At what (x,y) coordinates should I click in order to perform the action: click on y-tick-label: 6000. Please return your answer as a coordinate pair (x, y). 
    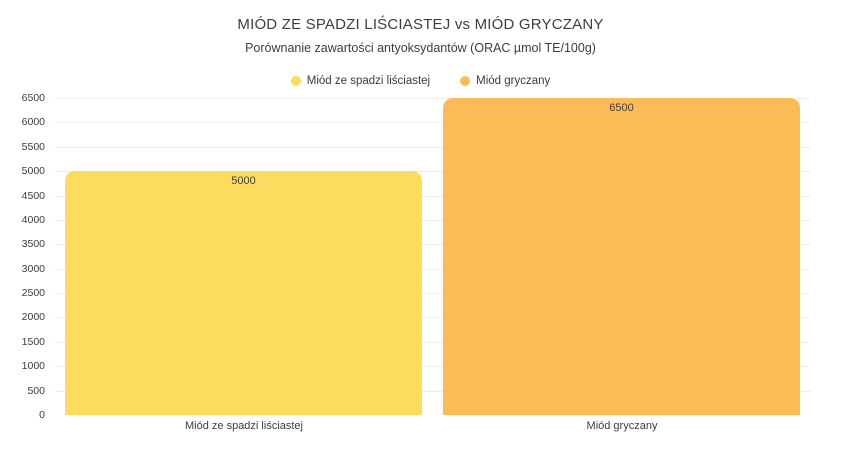
    Looking at the image, I should click on (33, 122).